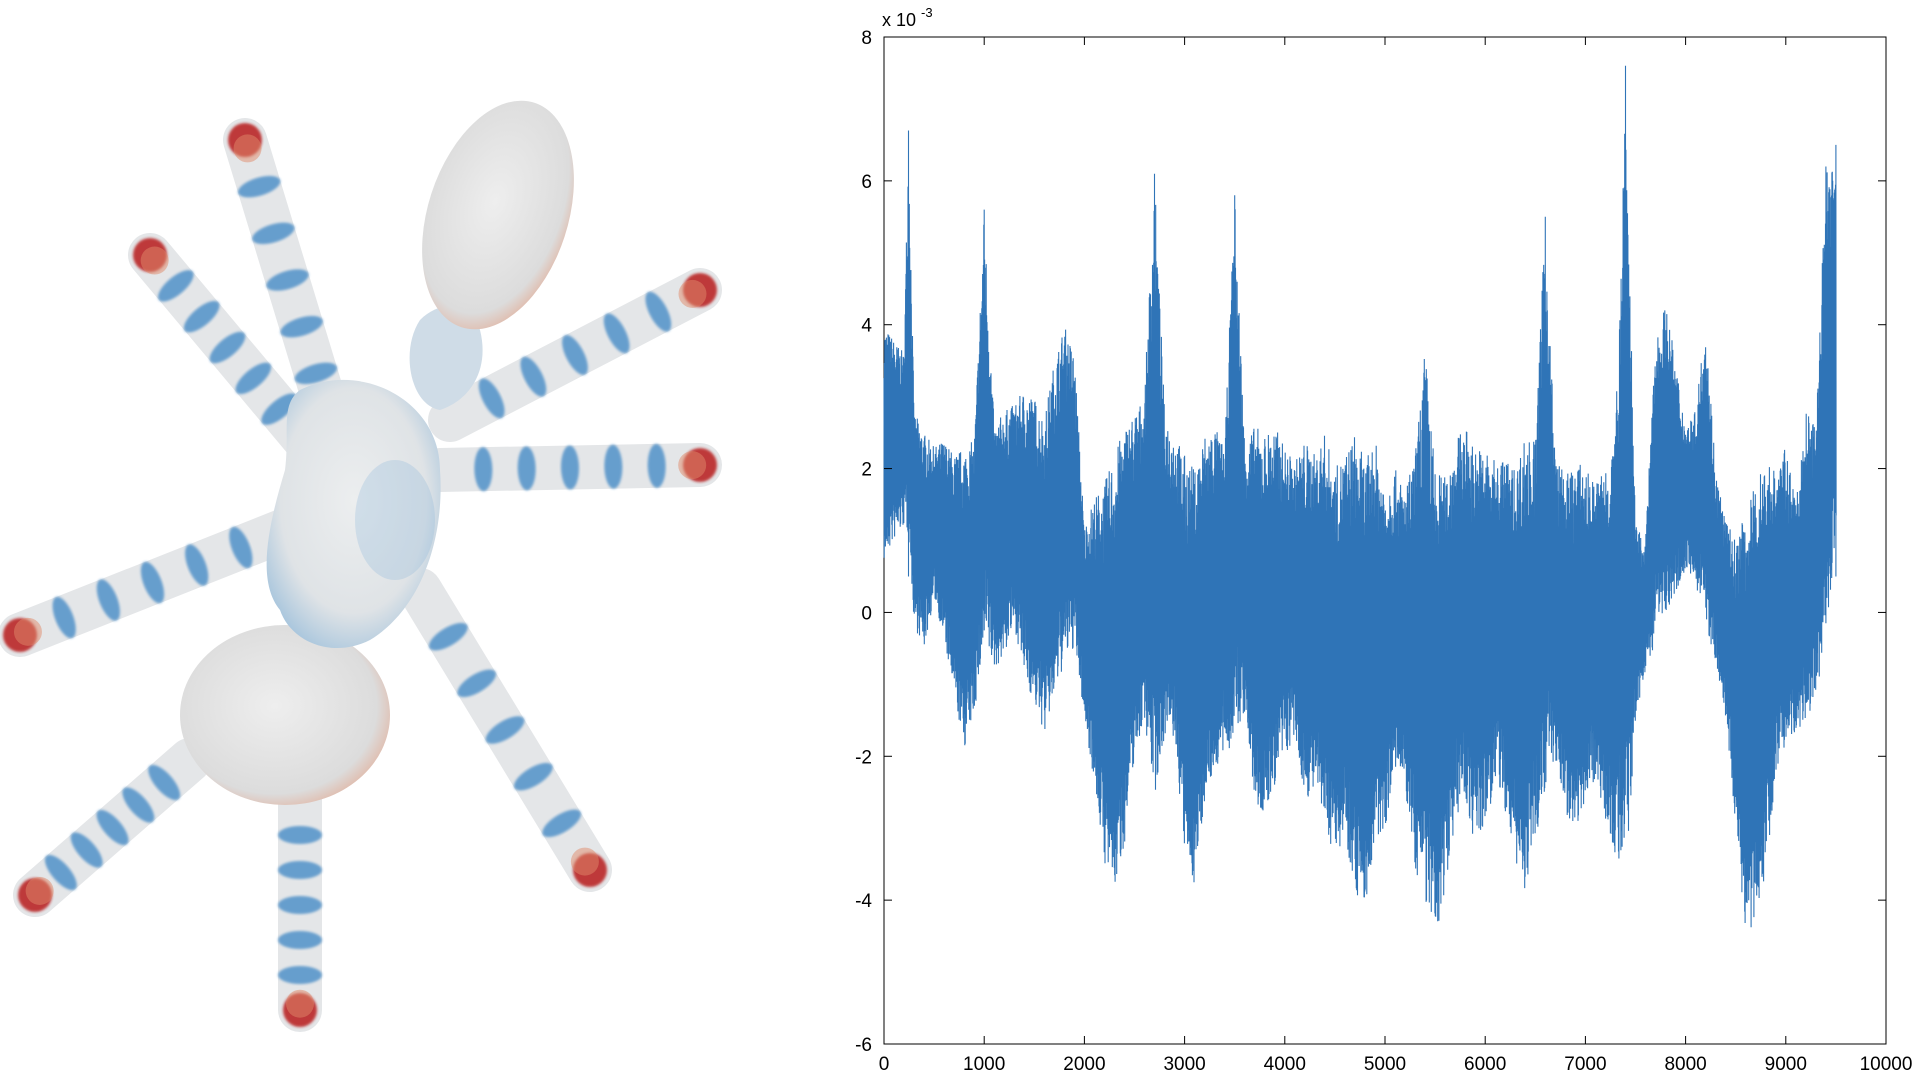 The height and width of the screenshot is (1079, 1920). I want to click on x-tick-label: 3000, so click(1184, 1064).